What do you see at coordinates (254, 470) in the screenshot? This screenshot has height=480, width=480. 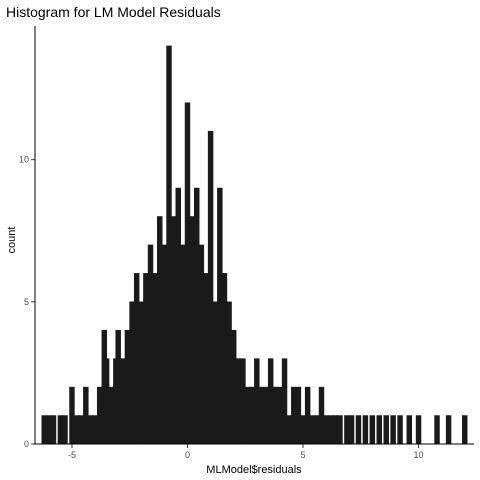 I see `x-axis-title: MLModel$residuals` at bounding box center [254, 470].